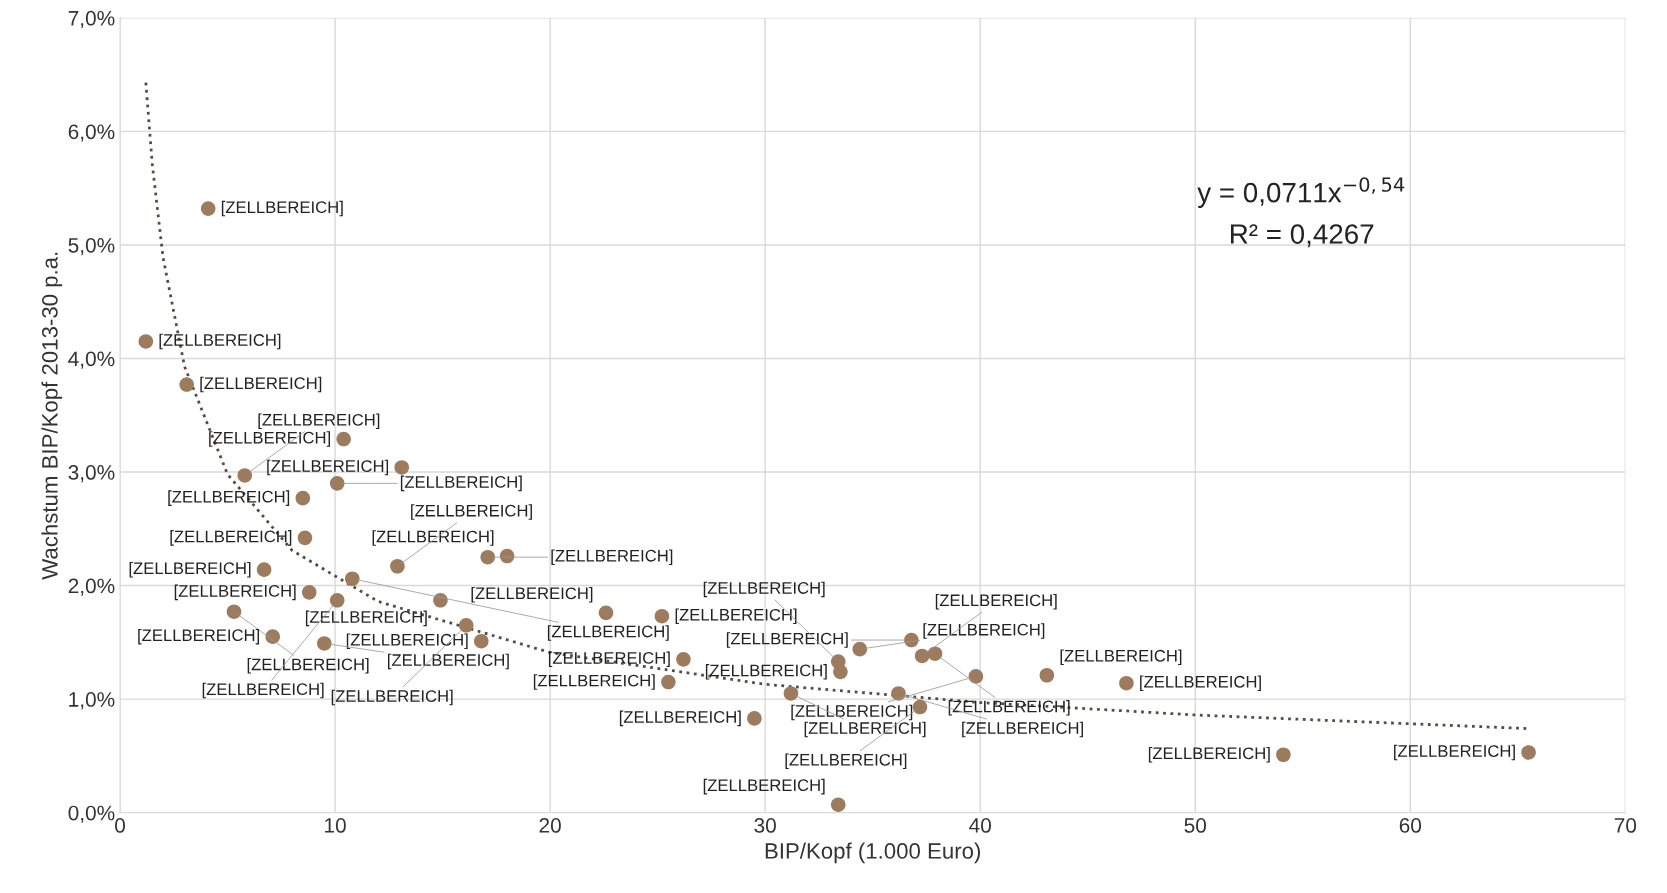 The height and width of the screenshot is (893, 1667). I want to click on y-tick-label: 4,0%, so click(91, 360).